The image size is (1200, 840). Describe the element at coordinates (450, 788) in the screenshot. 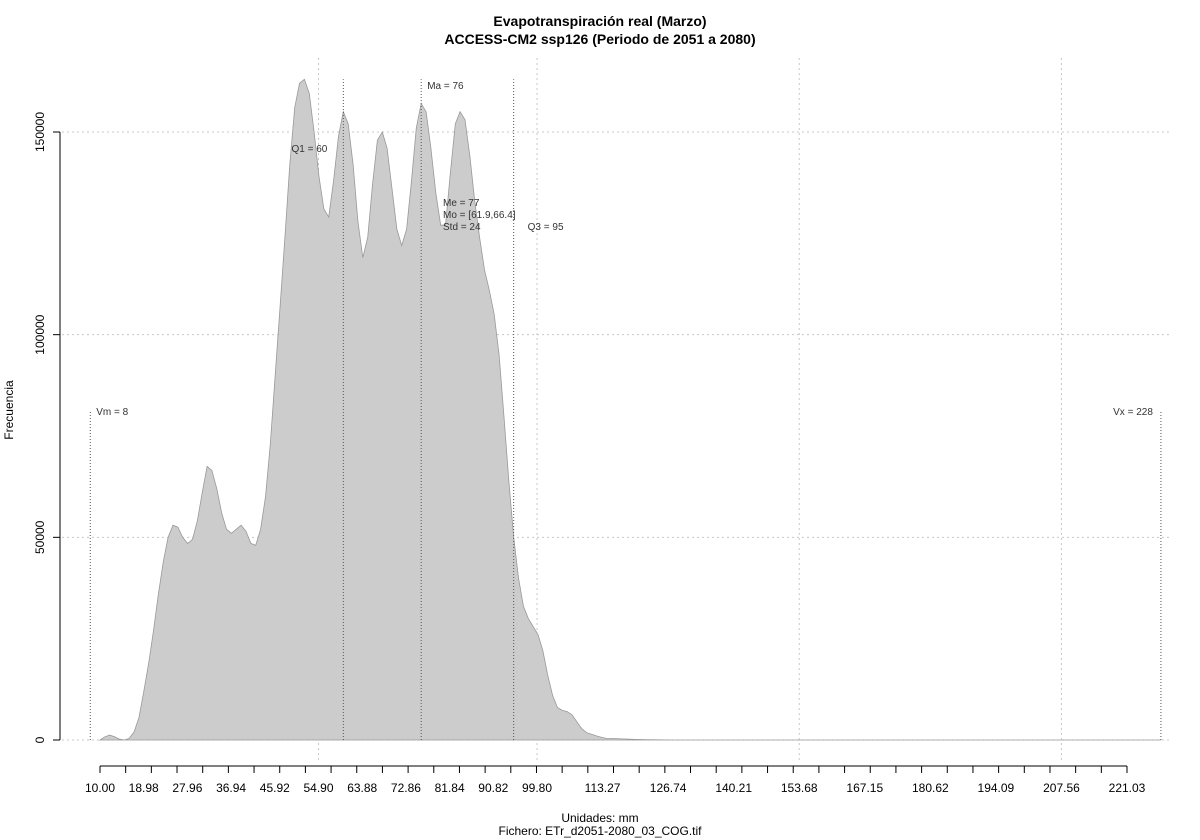

I see `x-tick-label-8: 81.84` at that location.